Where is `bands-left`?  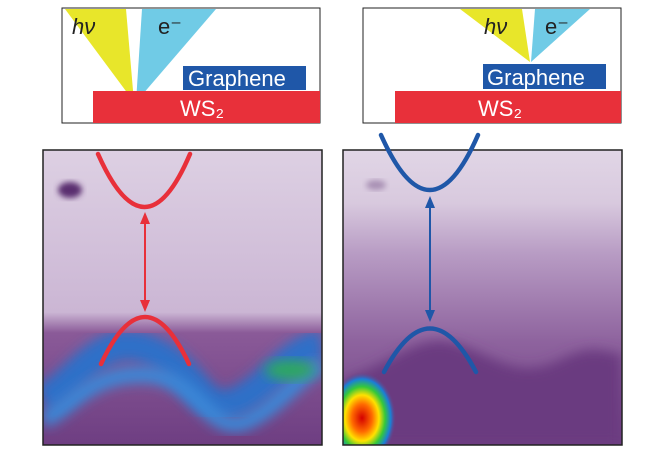 bands-left is located at coordinates (144, 259).